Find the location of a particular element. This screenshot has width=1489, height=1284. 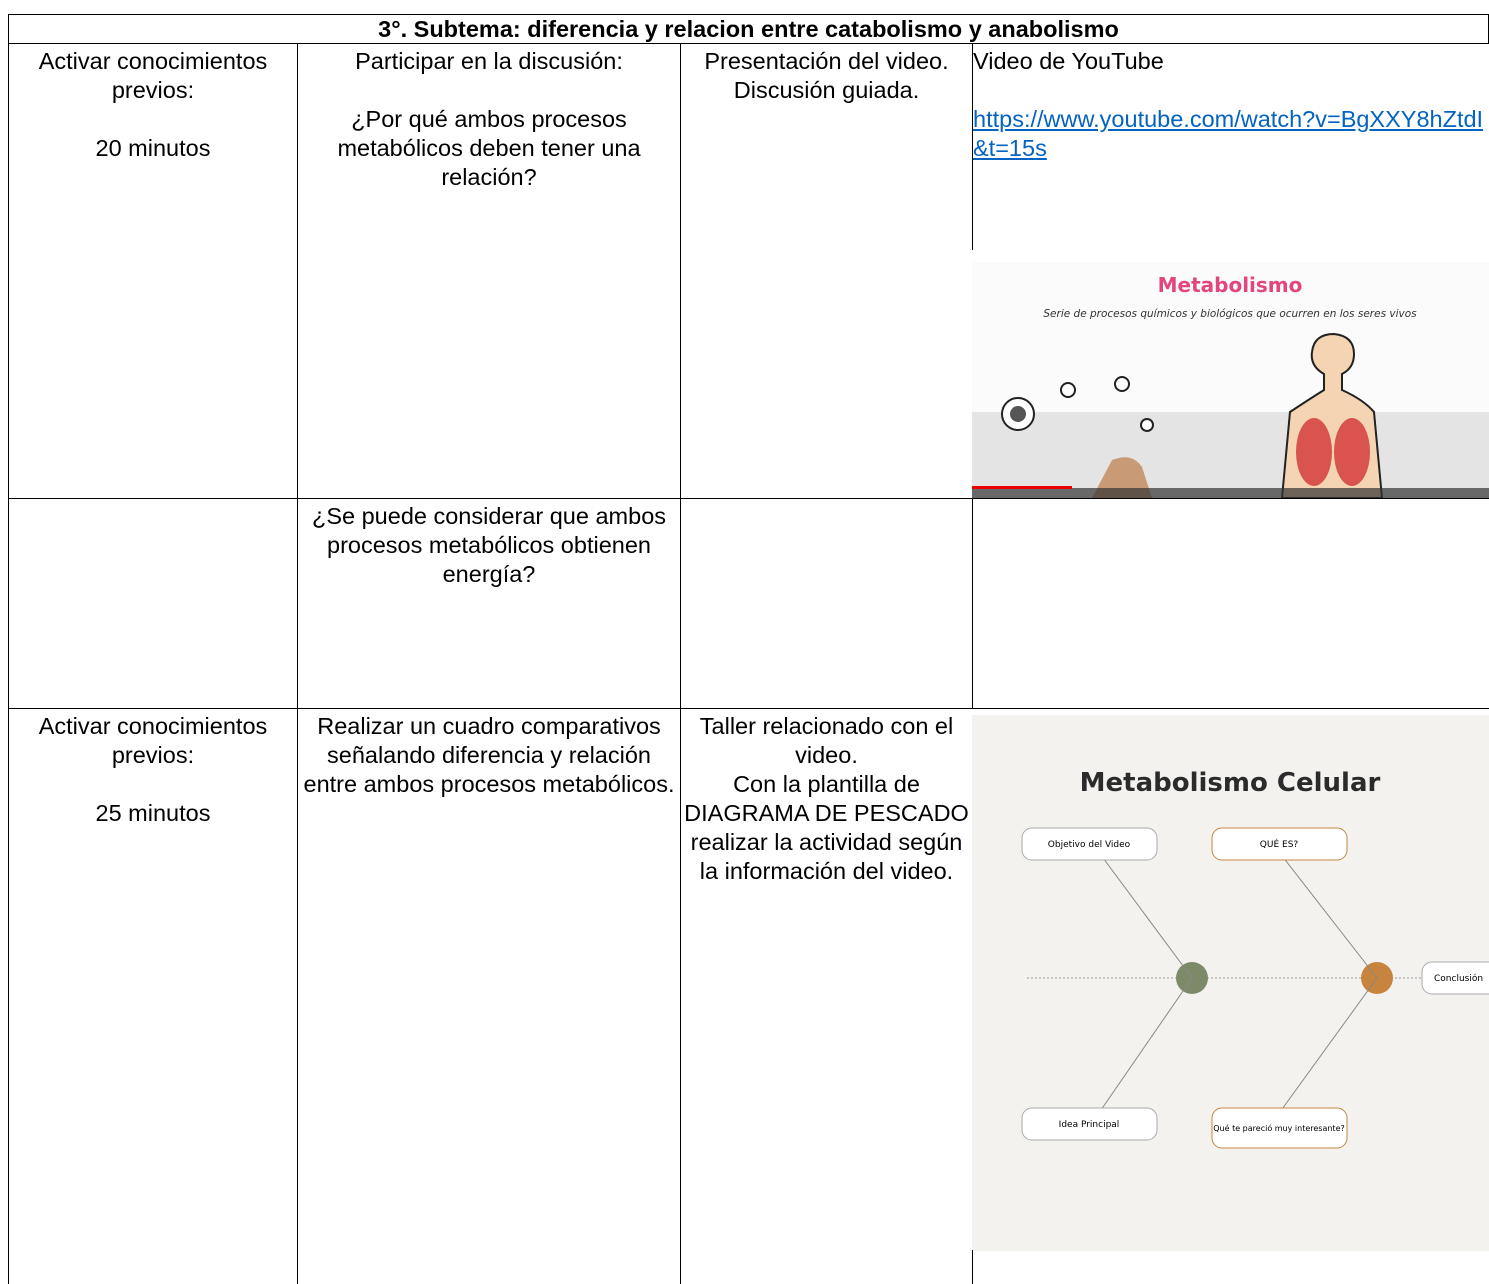

fishbone-label: Qué te pareció muy interesante? is located at coordinates (1278, 1128).